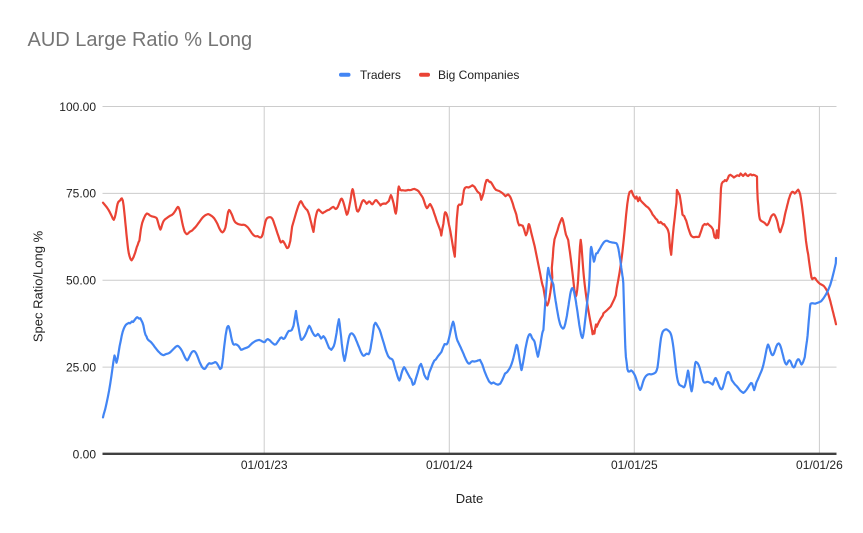 The height and width of the screenshot is (533, 863). Describe the element at coordinates (469, 498) in the screenshot. I see `svg-text: Date` at that location.